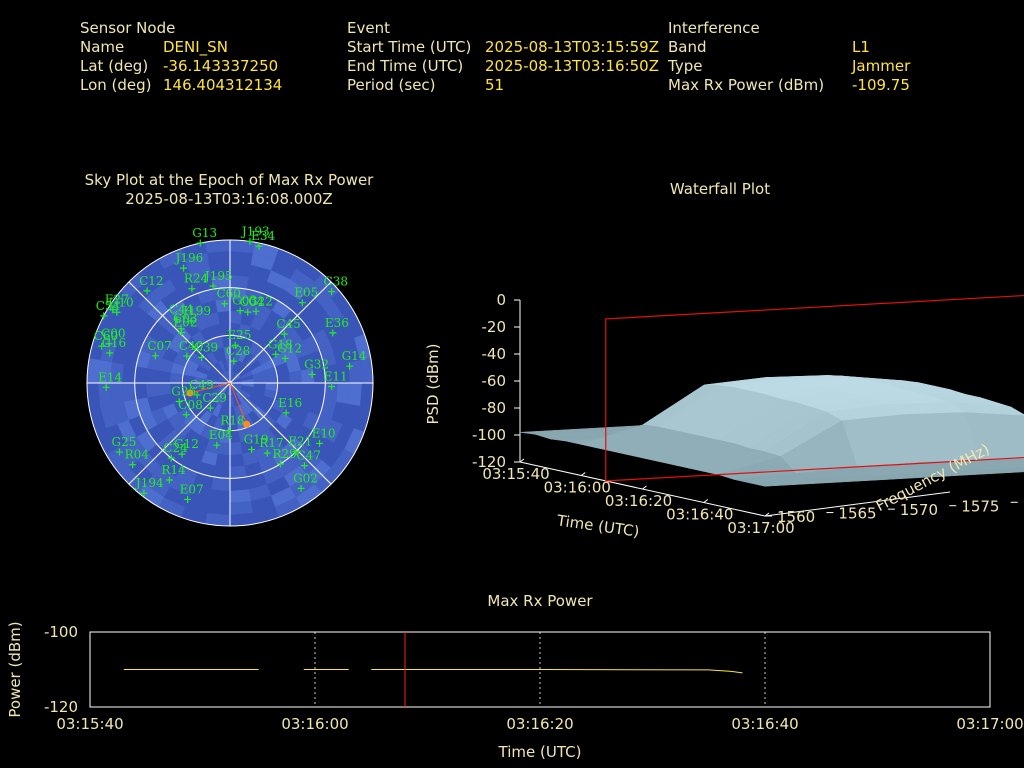 The image size is (1024, 768). I want to click on maxpower-x-tick-label: 03:16:20, so click(539, 724).